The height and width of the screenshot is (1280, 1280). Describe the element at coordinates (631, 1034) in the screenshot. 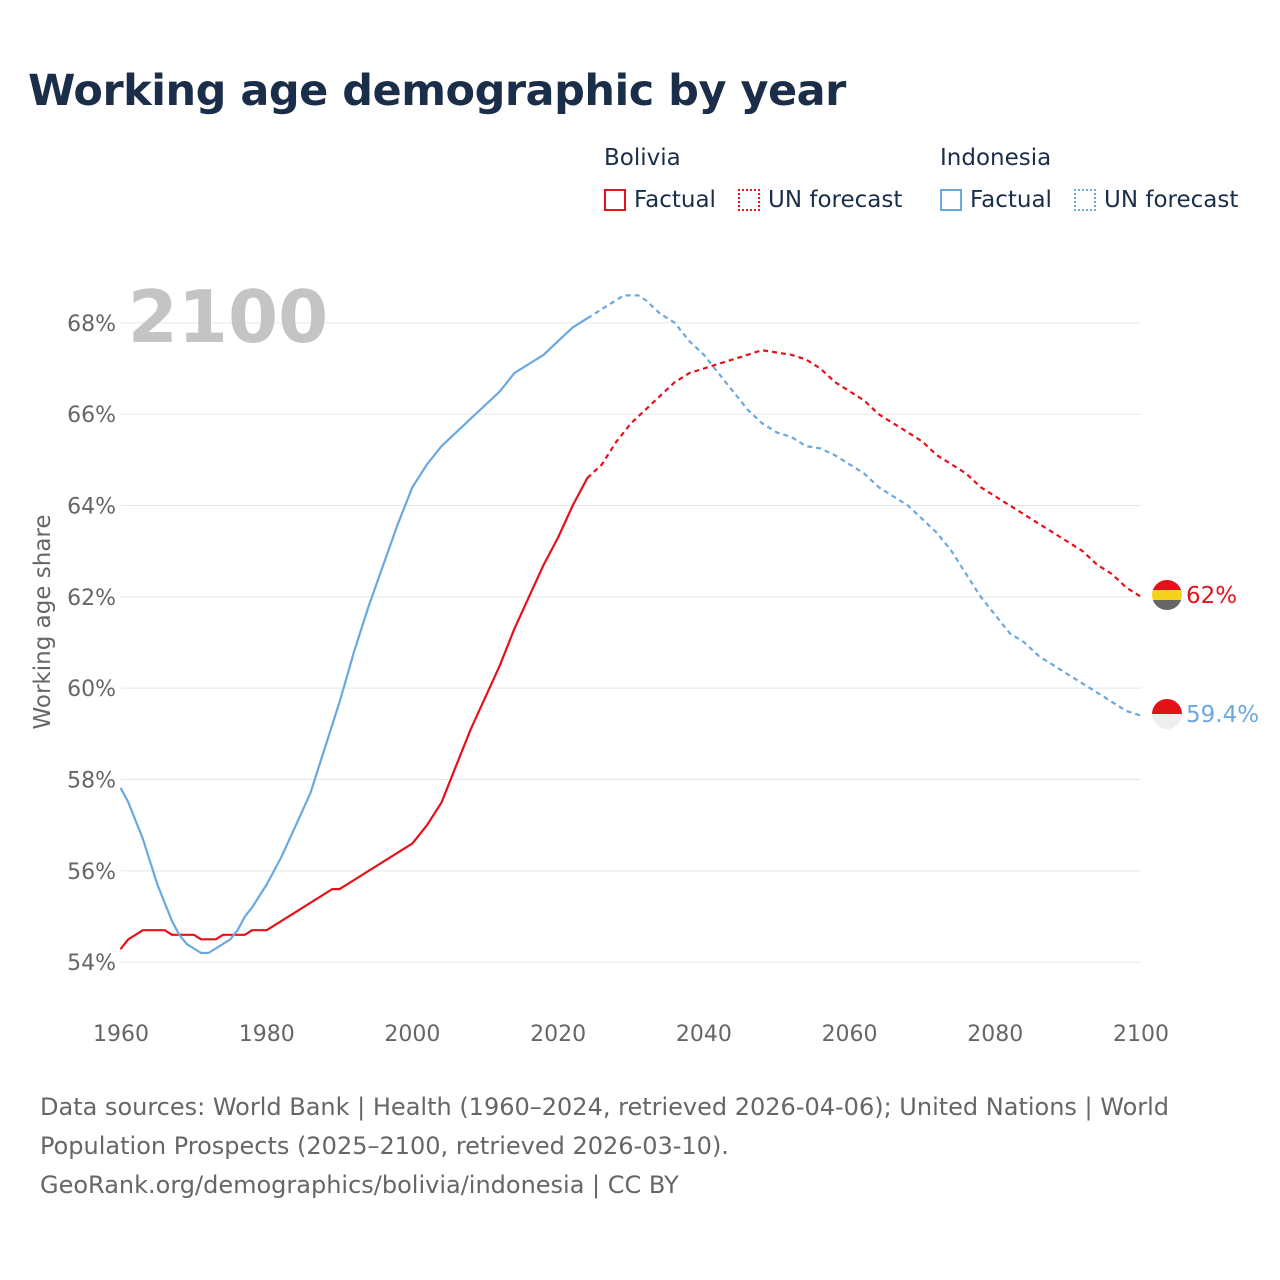

I see `x-axis: 1960 1980 2000 2020 2040 2060 2080 2100` at that location.